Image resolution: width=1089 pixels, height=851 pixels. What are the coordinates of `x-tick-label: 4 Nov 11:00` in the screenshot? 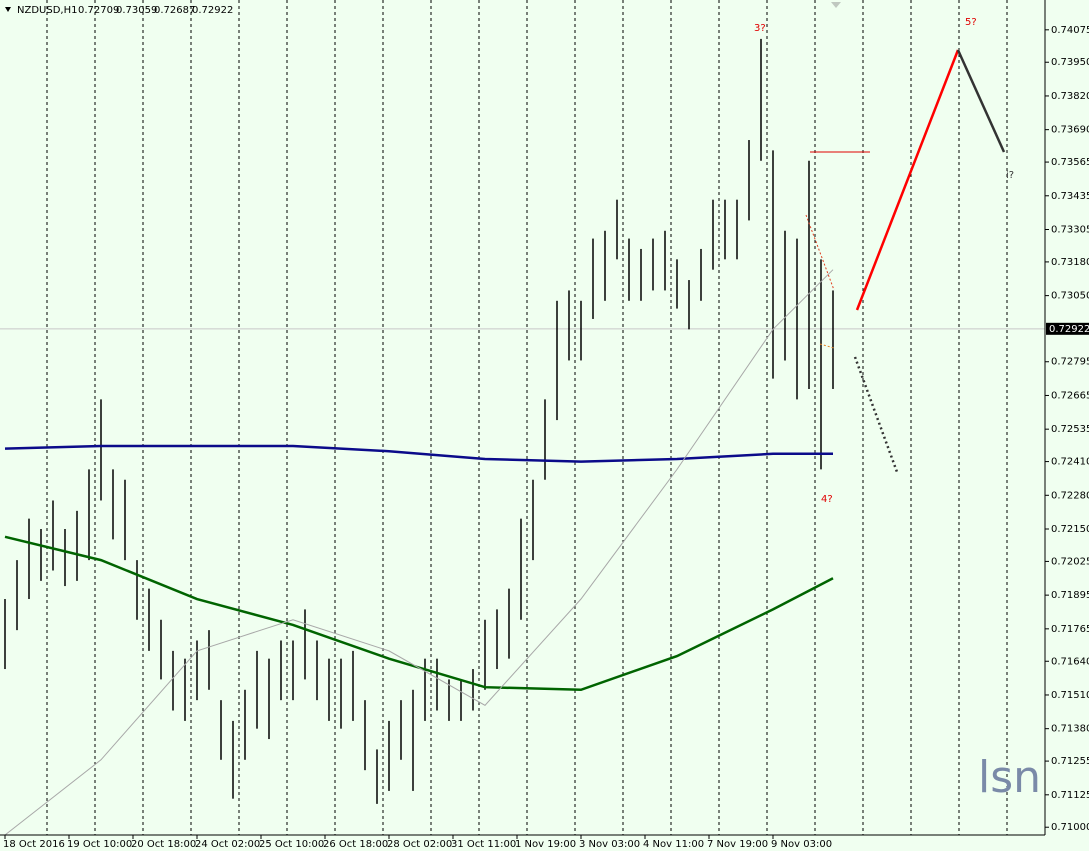 It's located at (673, 844).